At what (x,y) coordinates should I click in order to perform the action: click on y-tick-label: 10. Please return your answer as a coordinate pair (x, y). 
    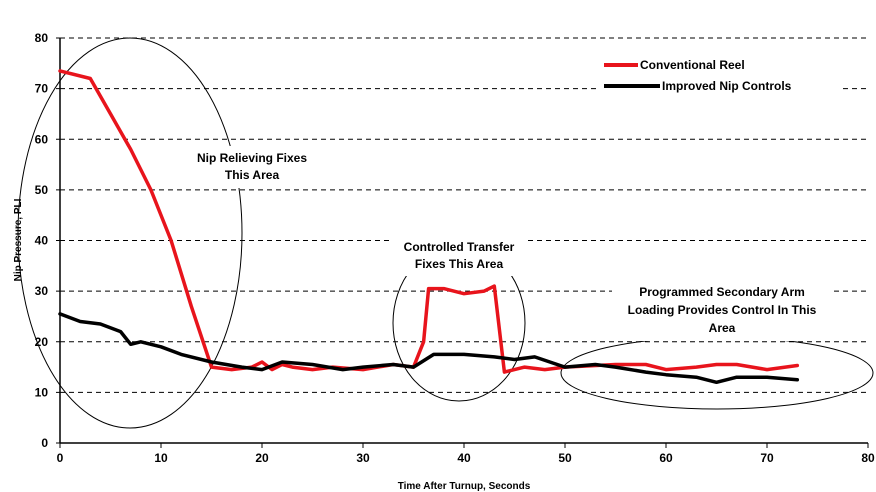
    Looking at the image, I should click on (42, 392).